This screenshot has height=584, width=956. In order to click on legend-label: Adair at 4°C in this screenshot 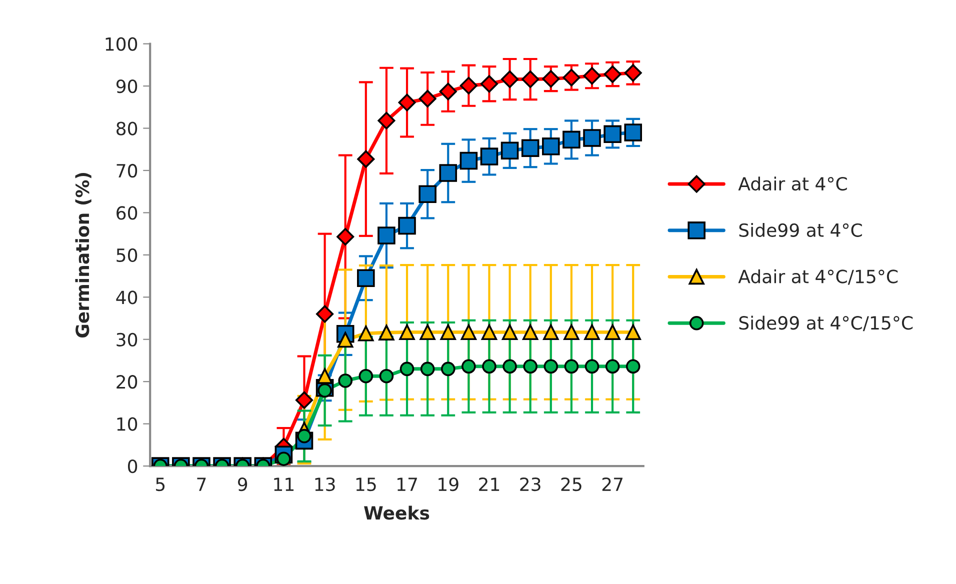, I will do `click(792, 183)`.